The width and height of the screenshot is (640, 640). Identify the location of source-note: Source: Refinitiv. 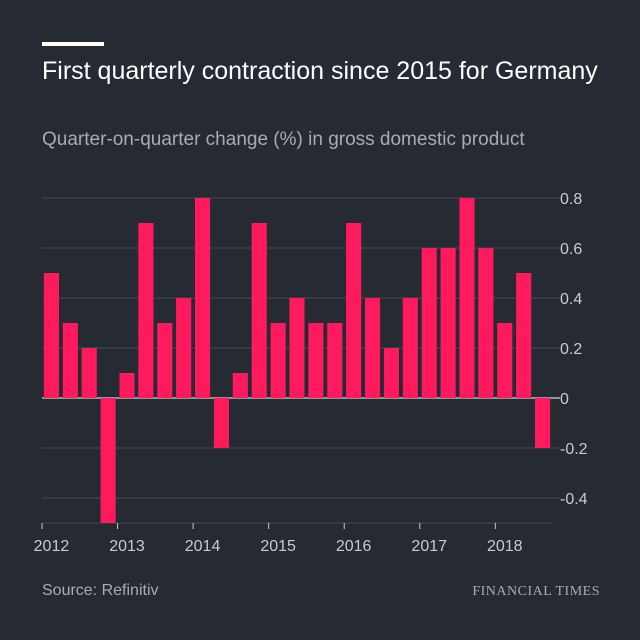
(100, 590).